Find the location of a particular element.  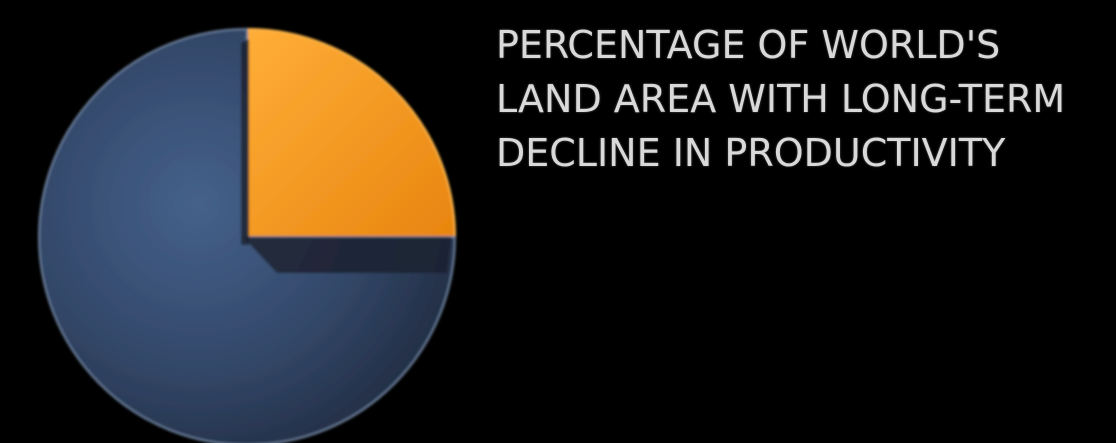

slice-shadow-horizontal is located at coordinates (347, 255).